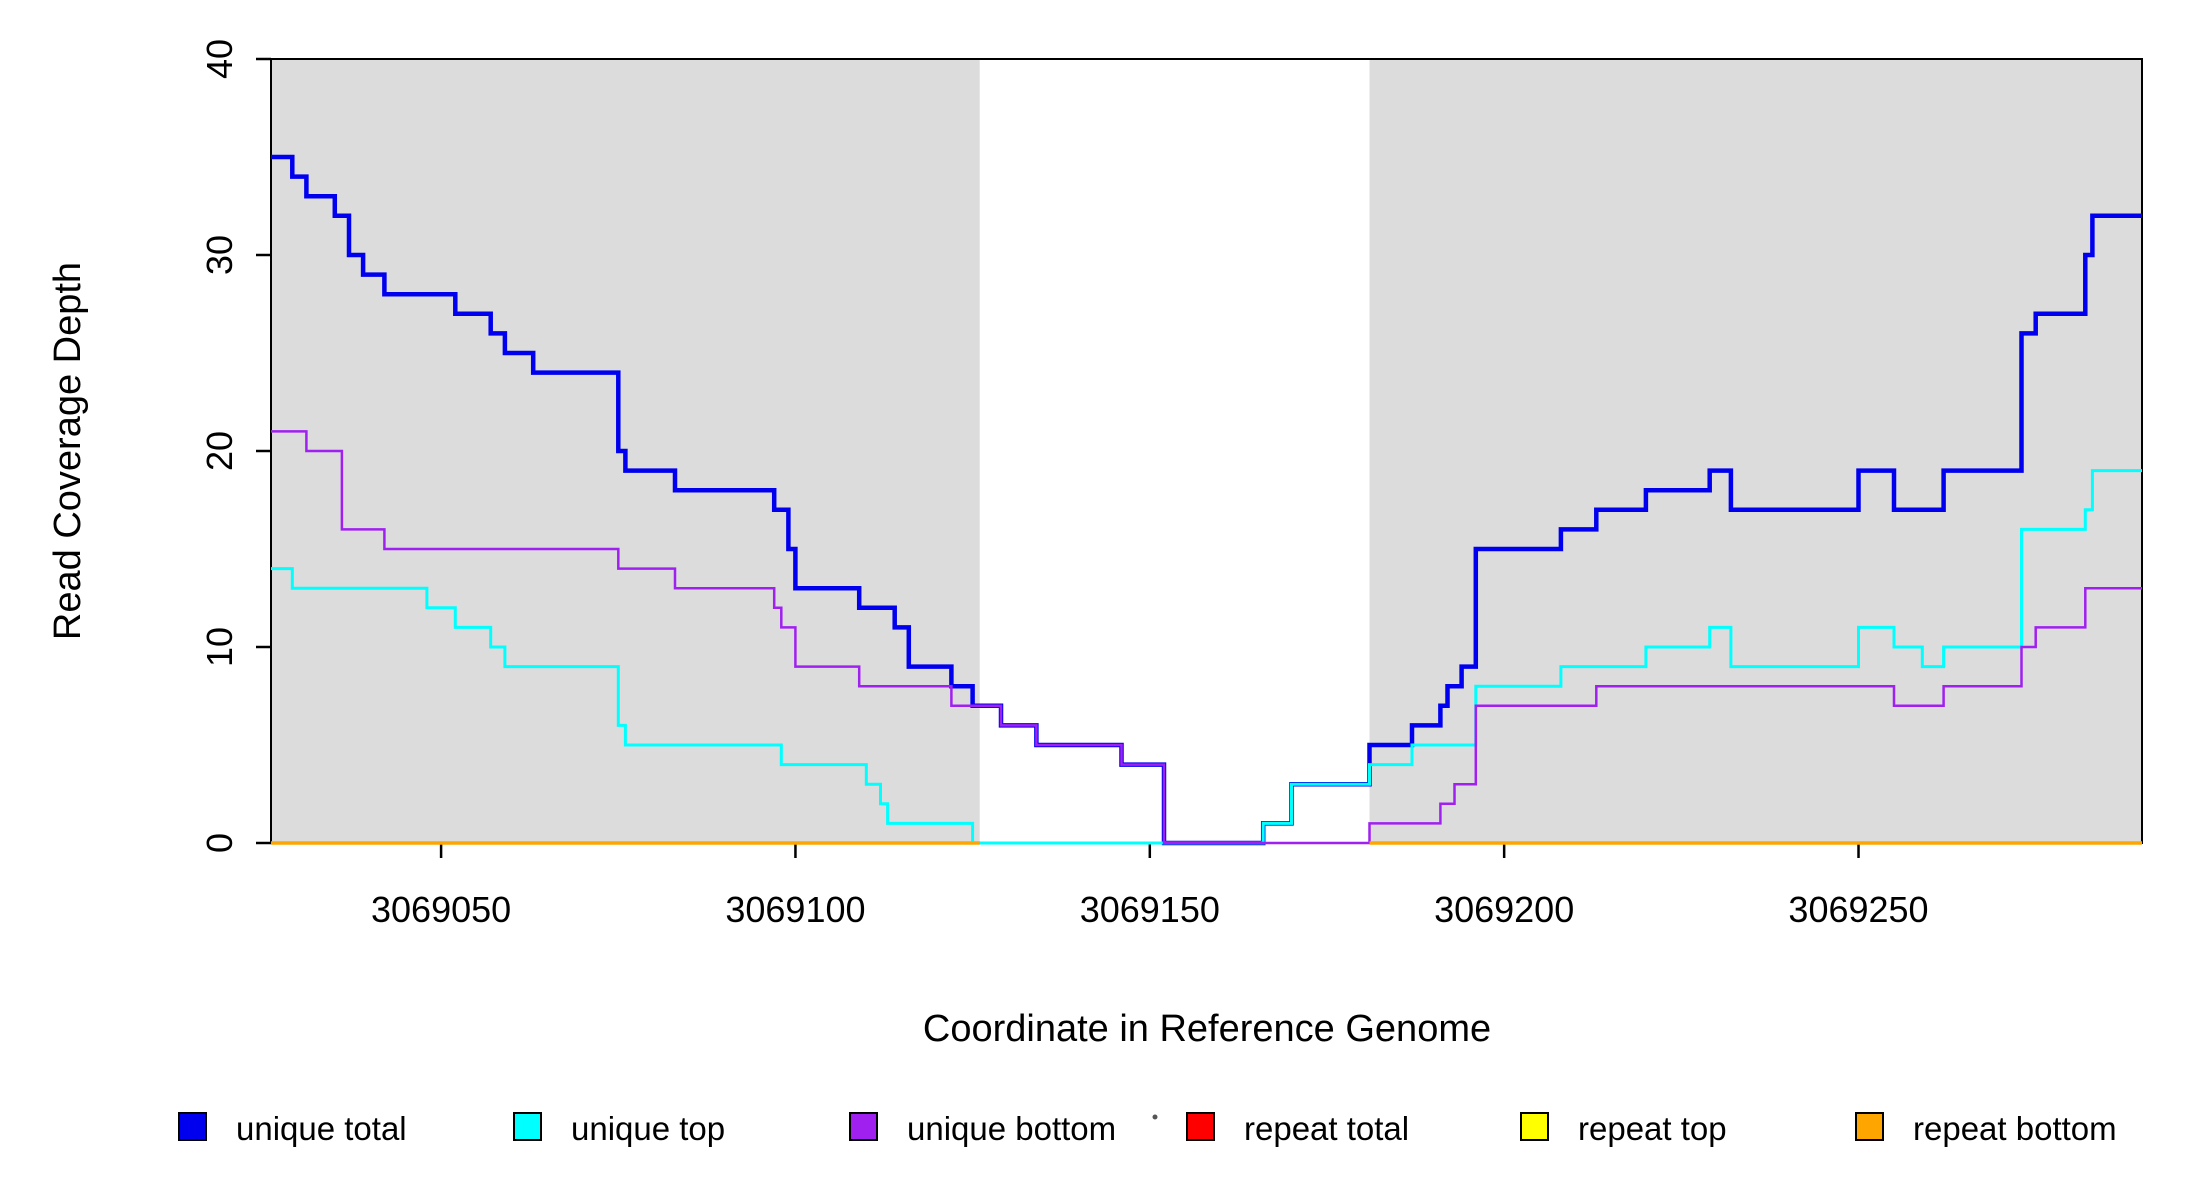 The image size is (2200, 1200). I want to click on y-axis-title: Read Coverage Depth, so click(68, 451).